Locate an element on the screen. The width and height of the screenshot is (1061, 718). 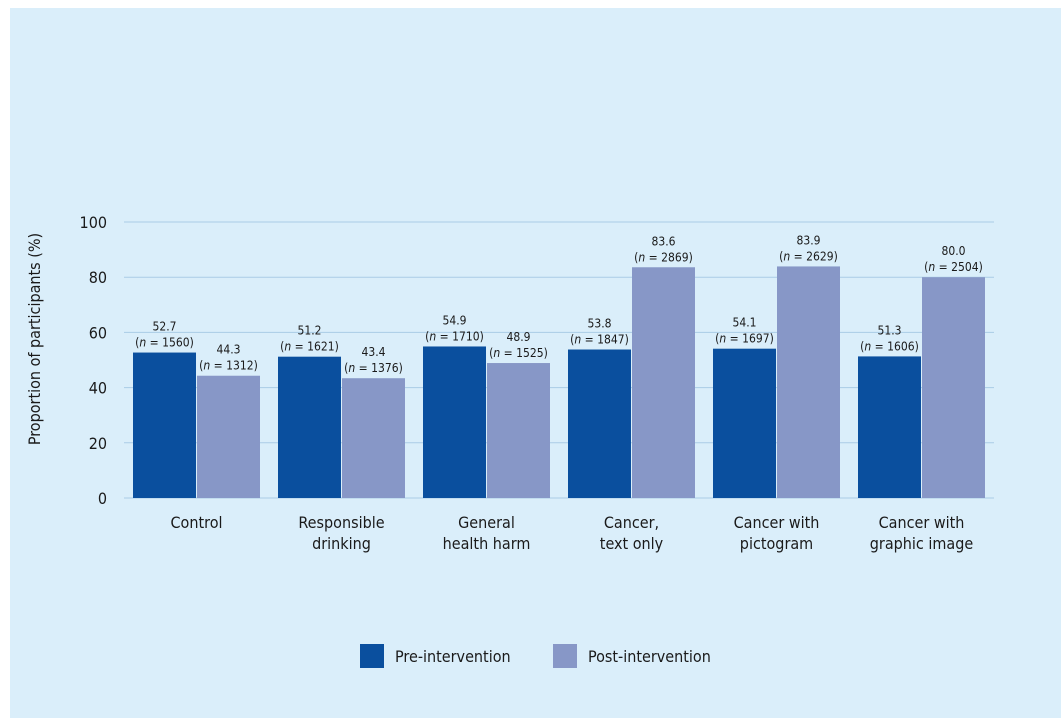
sample-size-label: (n = 1376) is located at coordinates (373, 368).